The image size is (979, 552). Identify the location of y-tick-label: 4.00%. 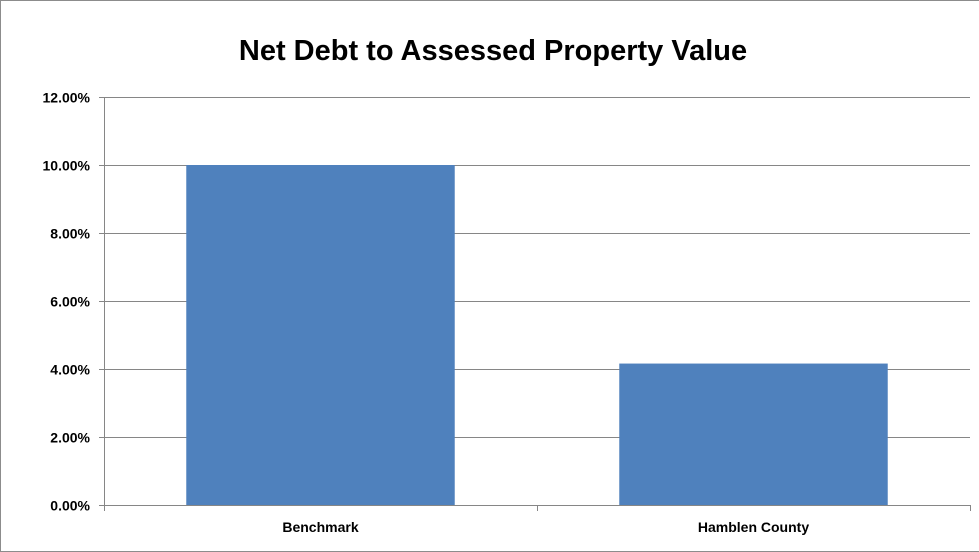
(70, 370).